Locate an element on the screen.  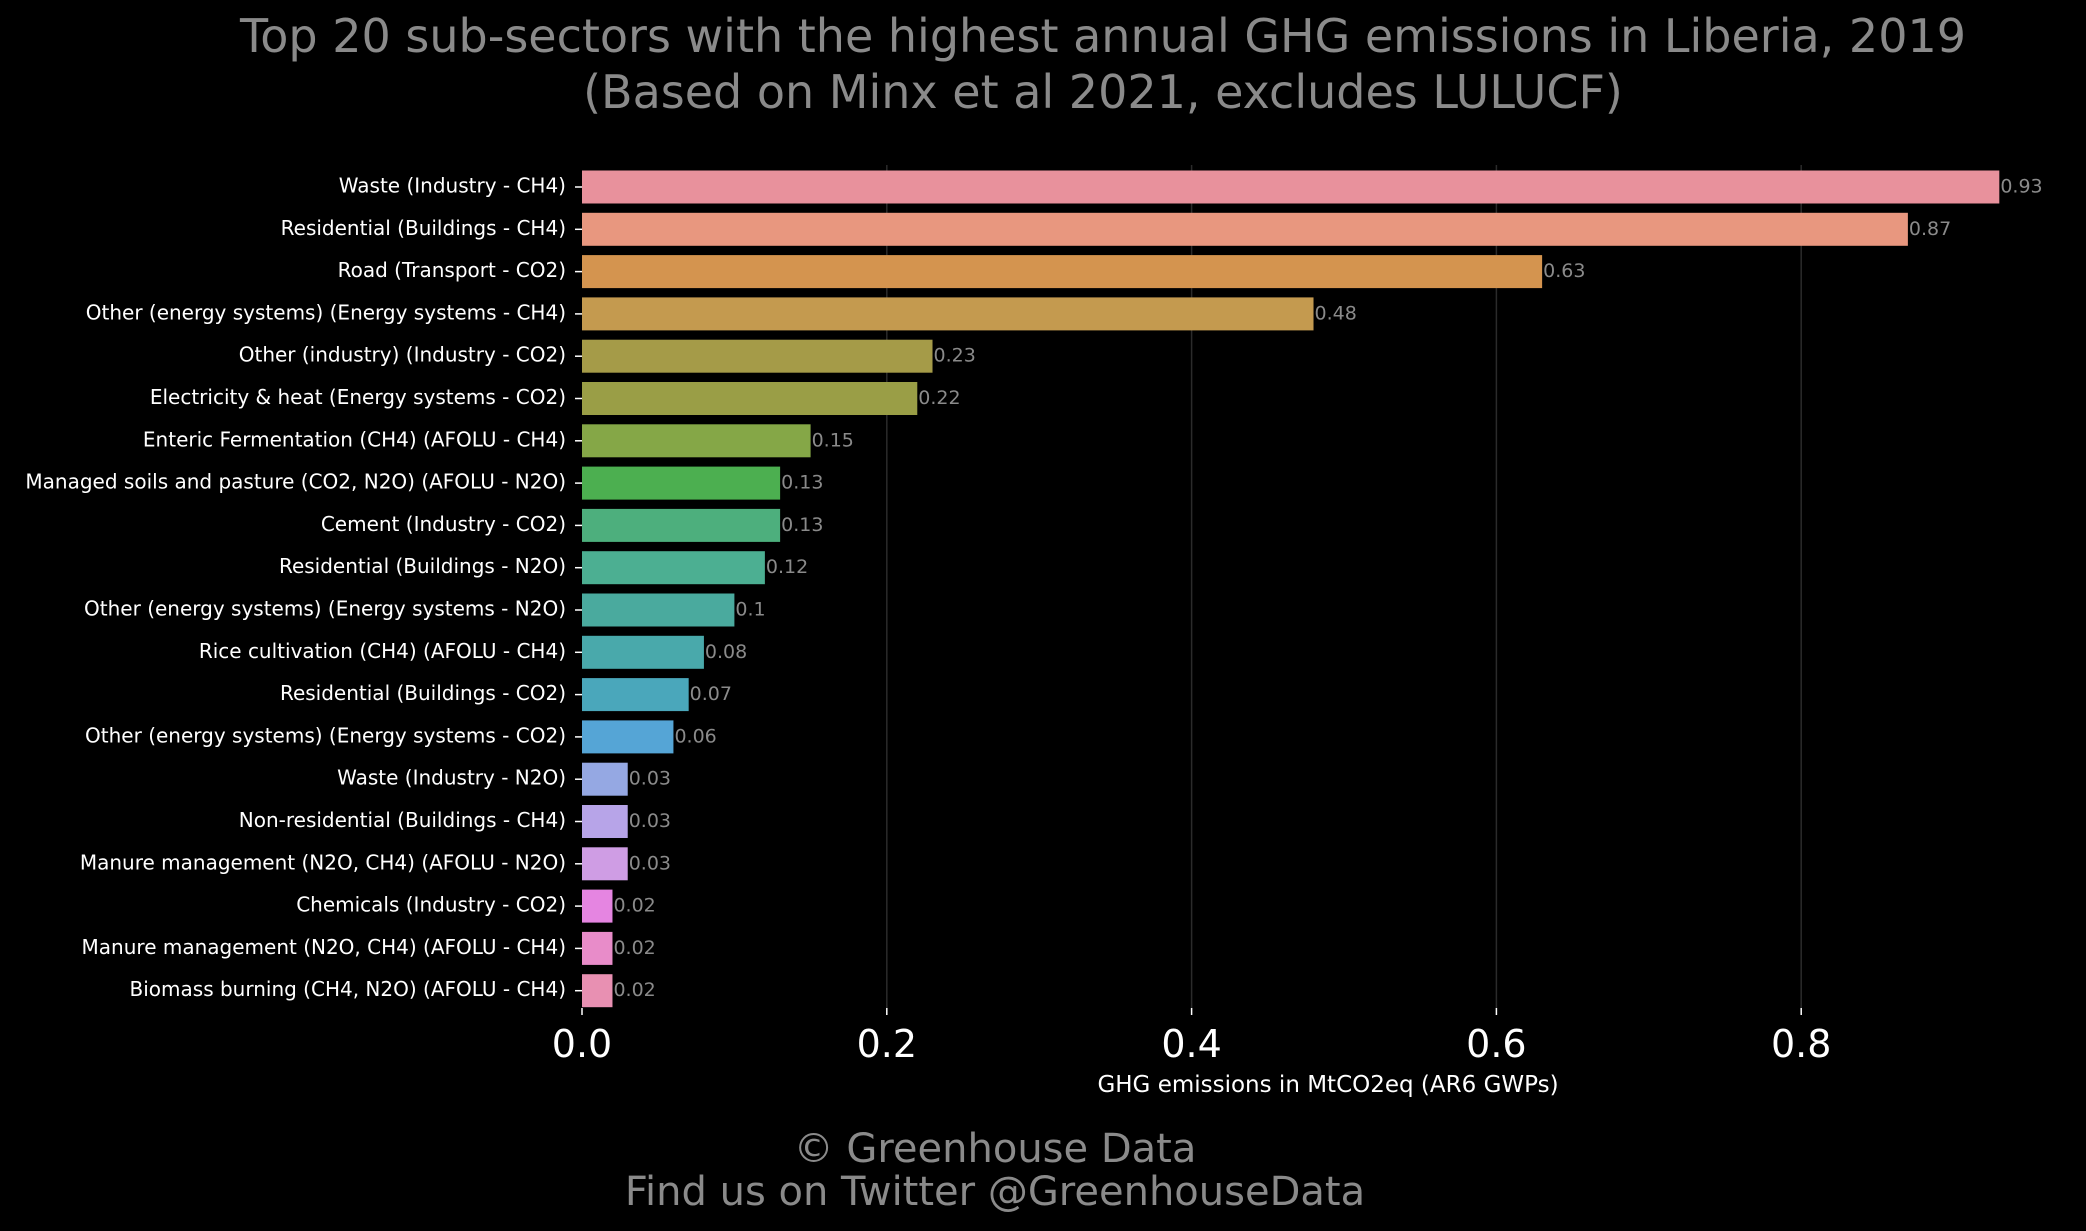
value-label: 0.22 is located at coordinates (939, 398).